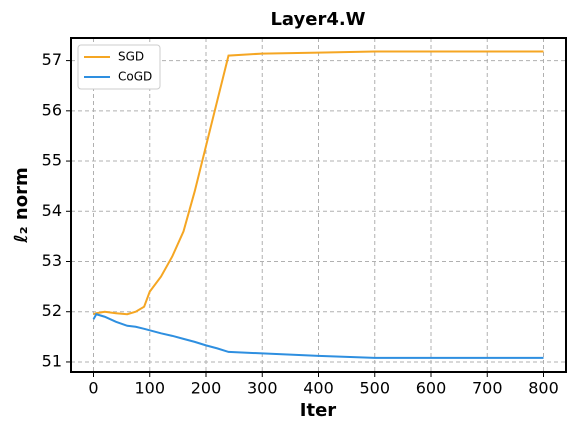 The width and height of the screenshot is (581, 436). I want to click on x-tick-label: 500, so click(374, 388).